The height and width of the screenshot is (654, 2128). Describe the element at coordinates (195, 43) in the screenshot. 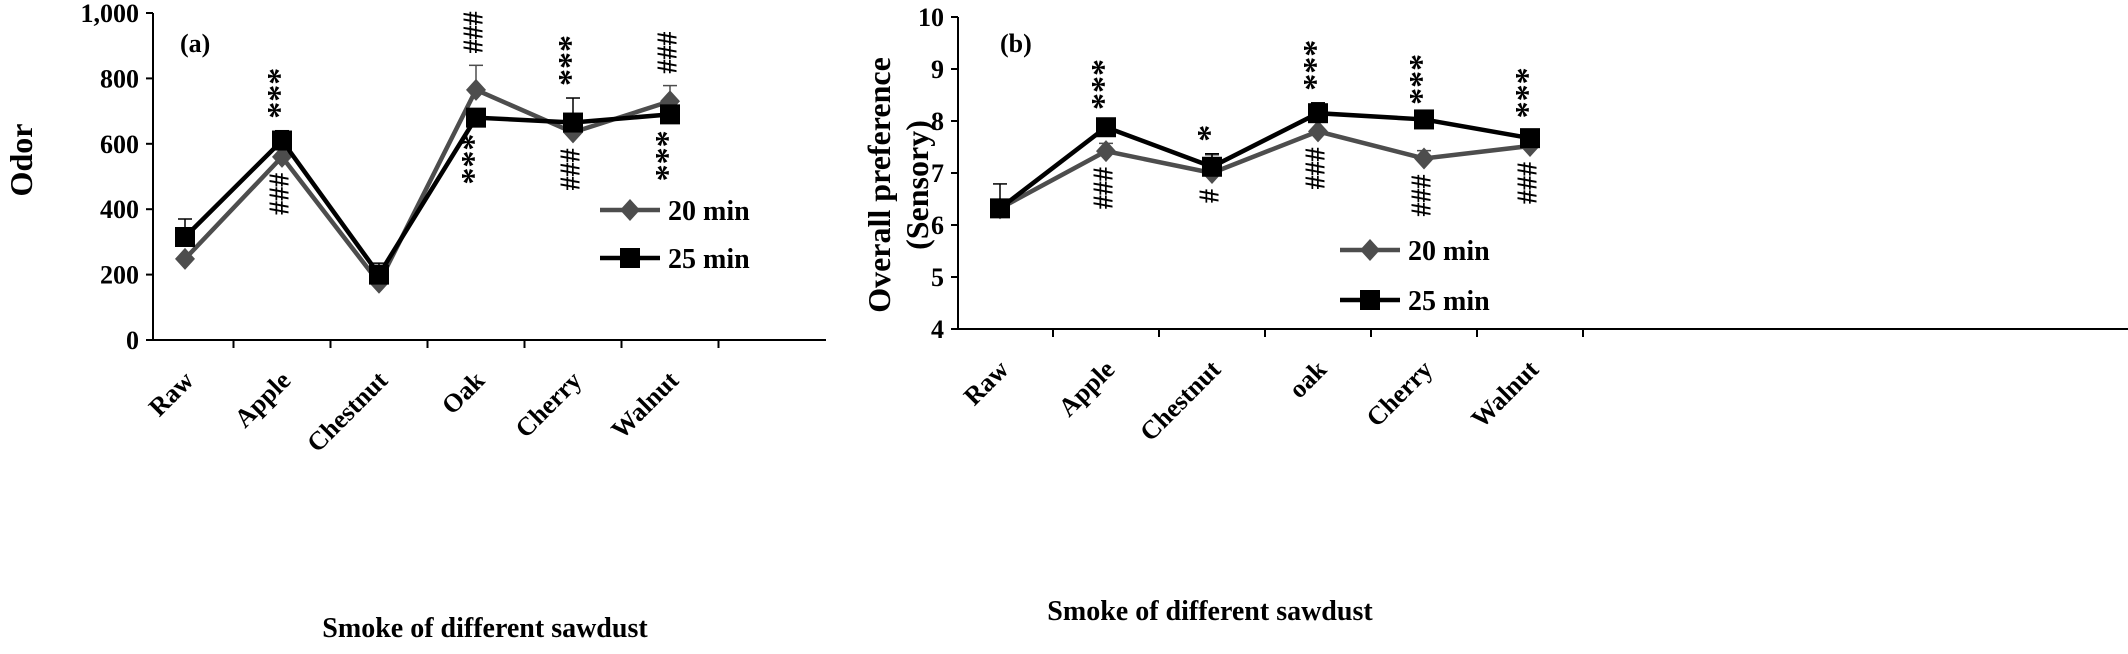

I see `panel-label: (a)` at that location.